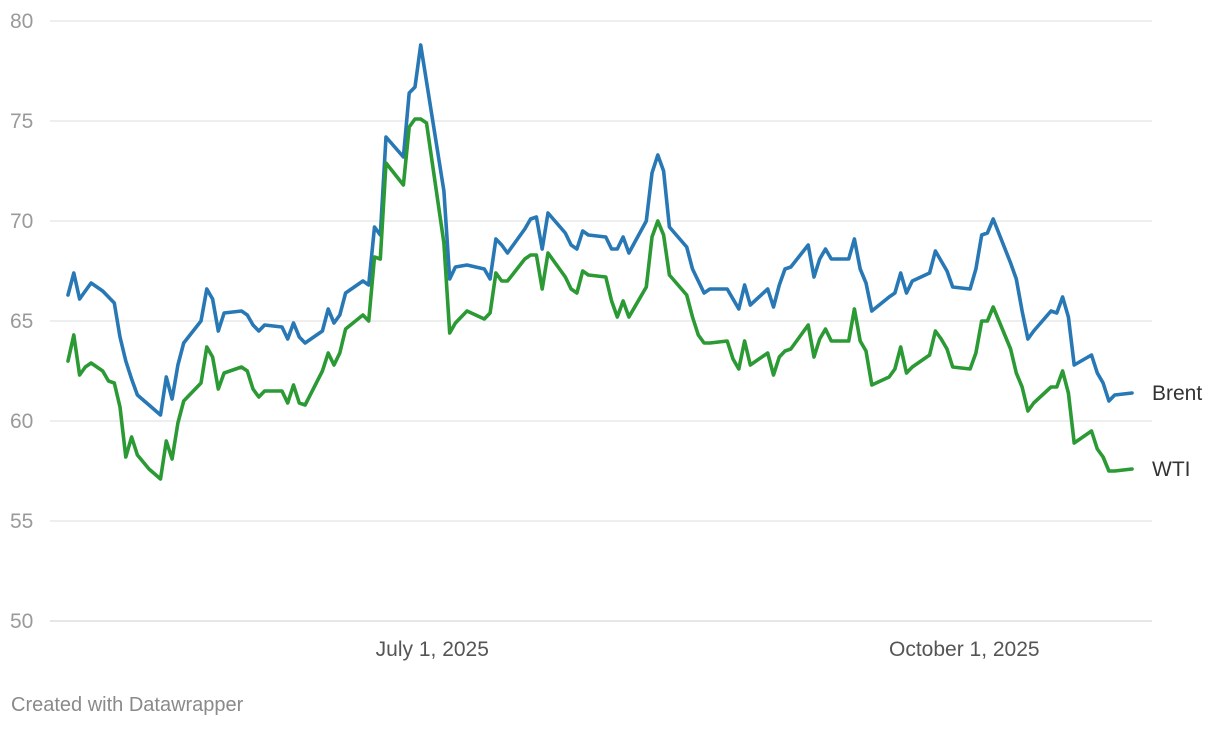 Image resolution: width=1220 pixels, height=730 pixels. I want to click on y-tick-label-65: 65, so click(21, 321).